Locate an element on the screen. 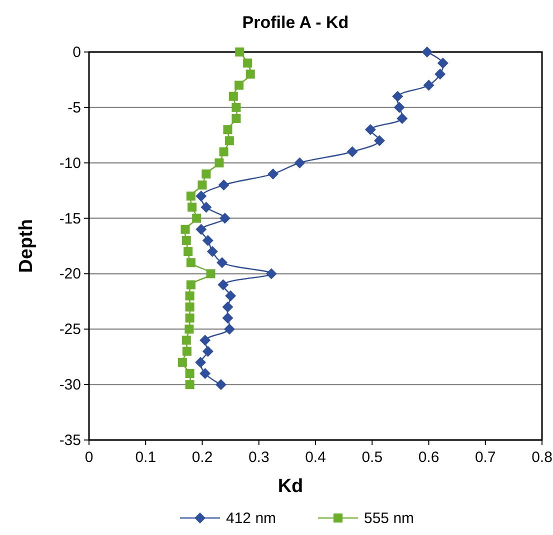 Image resolution: width=553 pixels, height=535 pixels. x-tick-label: 0.6 is located at coordinates (429, 457).